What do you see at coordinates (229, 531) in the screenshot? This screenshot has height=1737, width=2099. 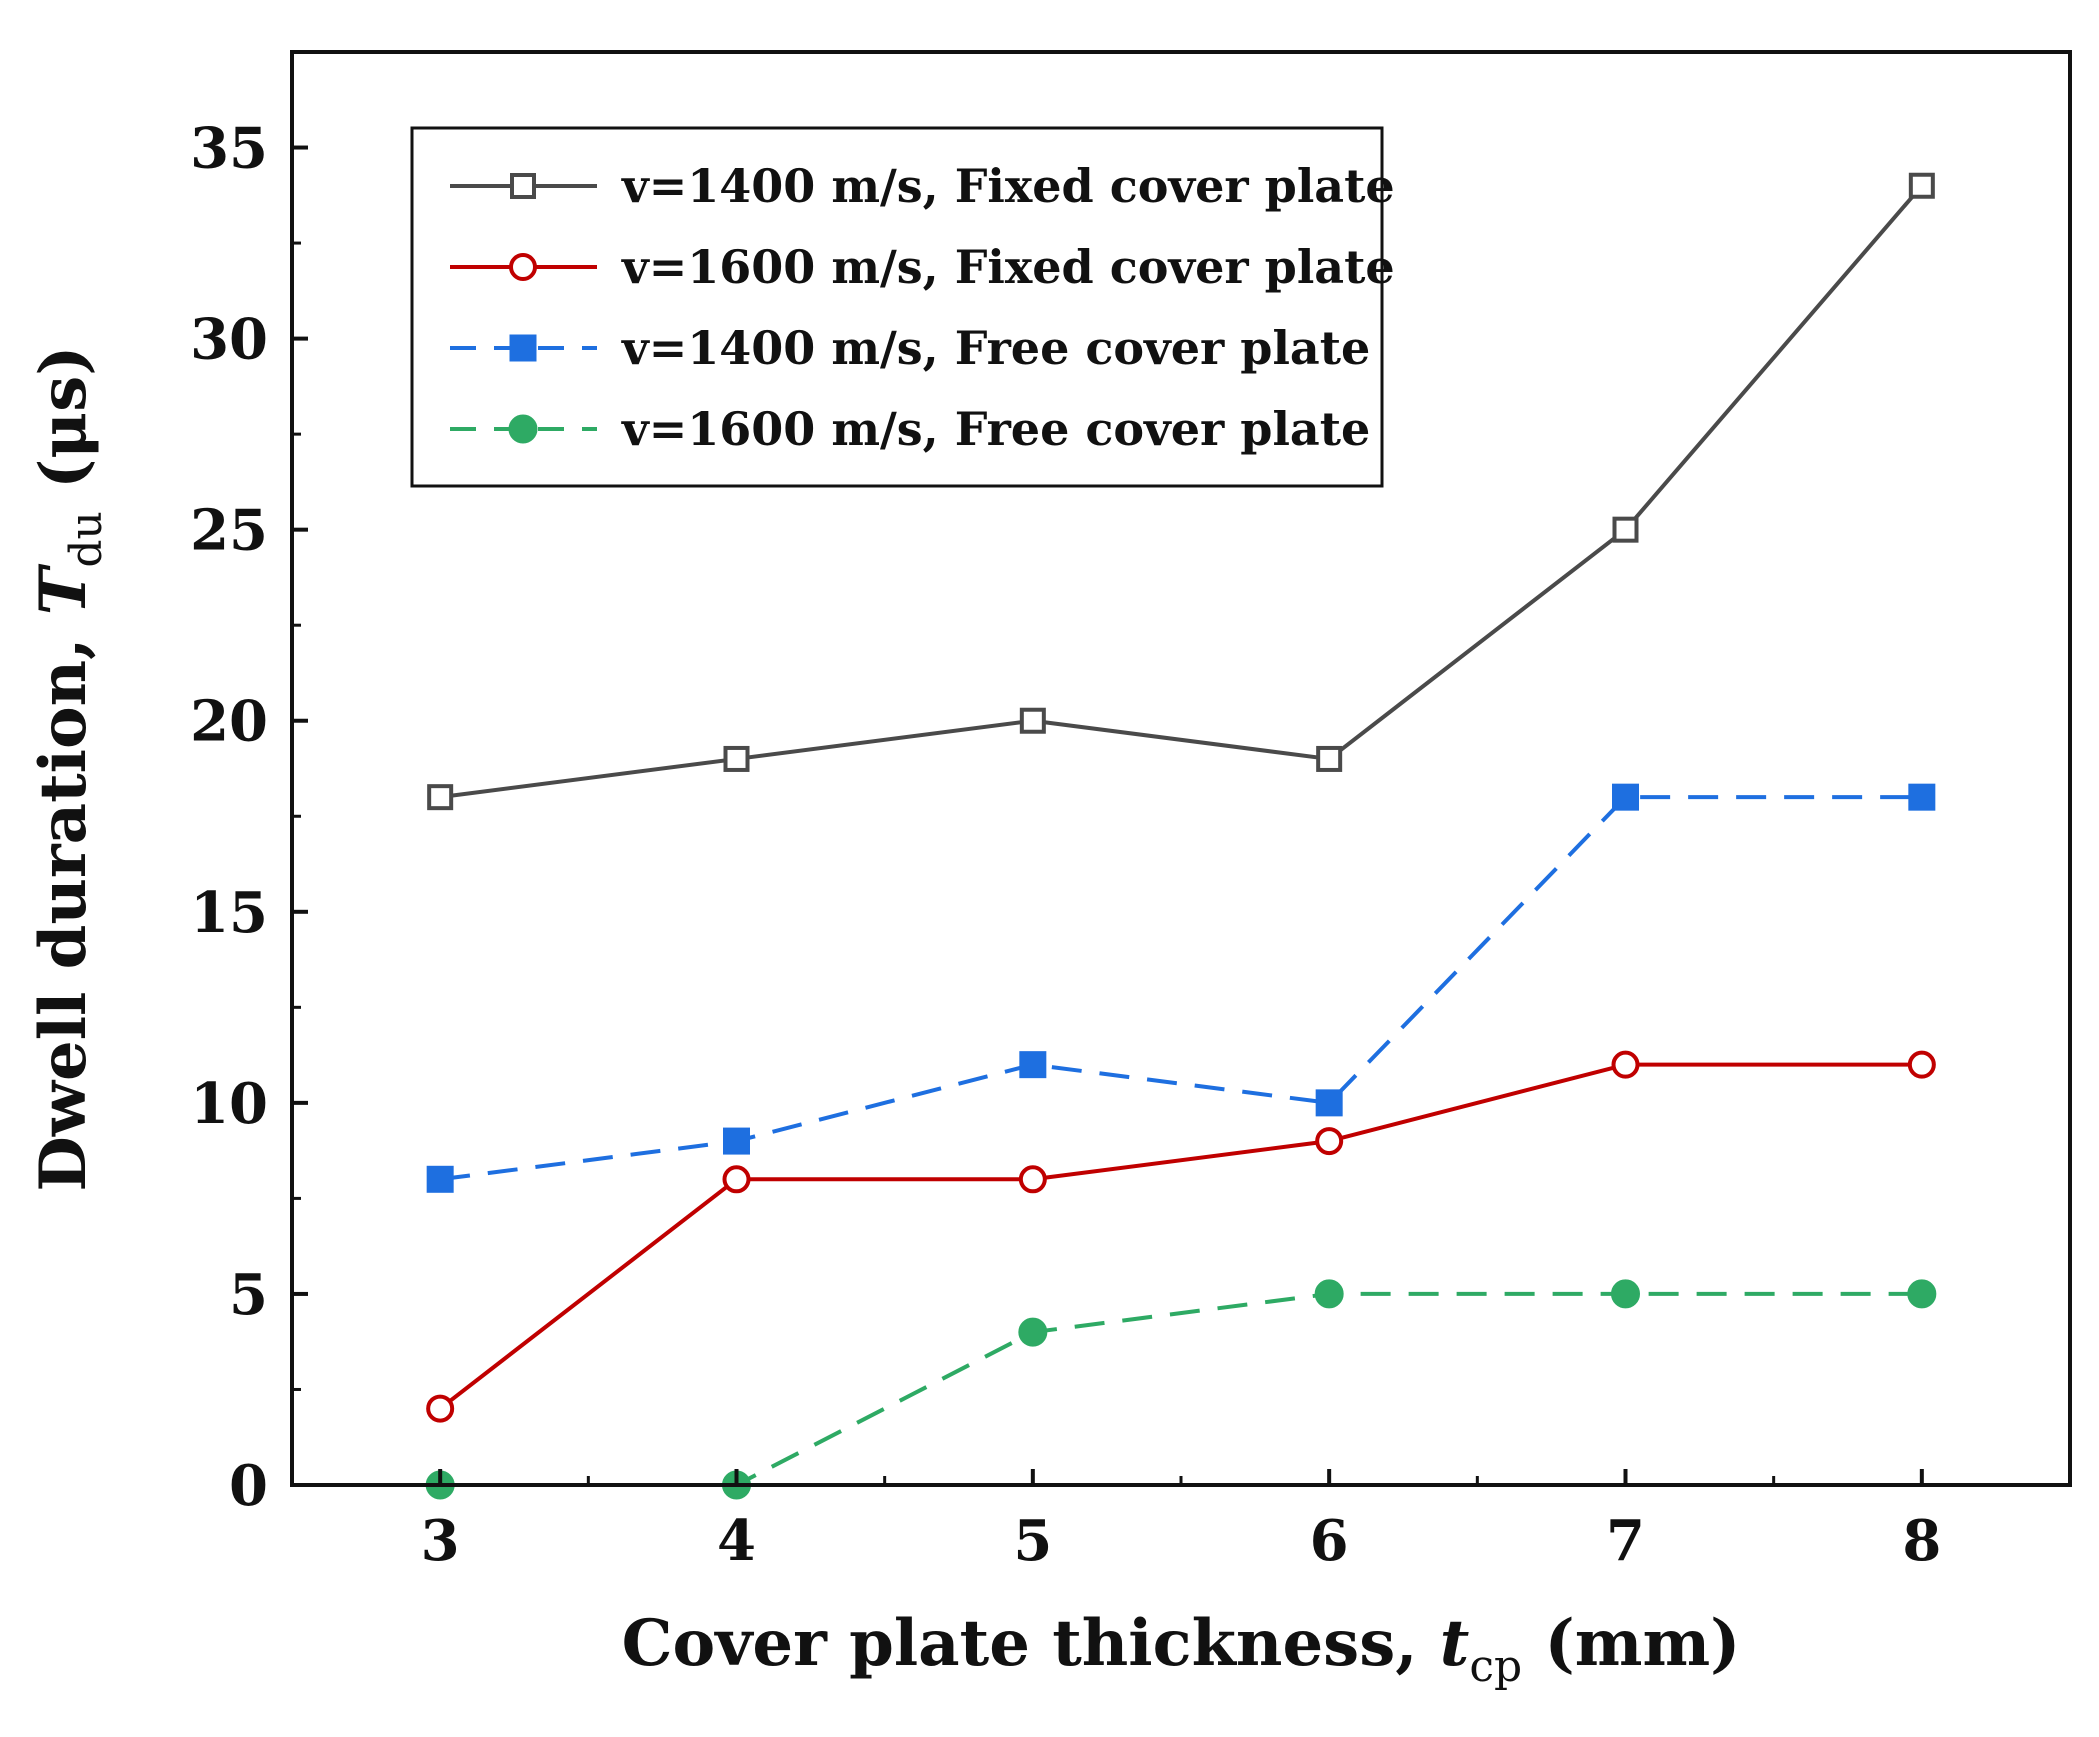 I see `y-tick-label: 25` at bounding box center [229, 531].